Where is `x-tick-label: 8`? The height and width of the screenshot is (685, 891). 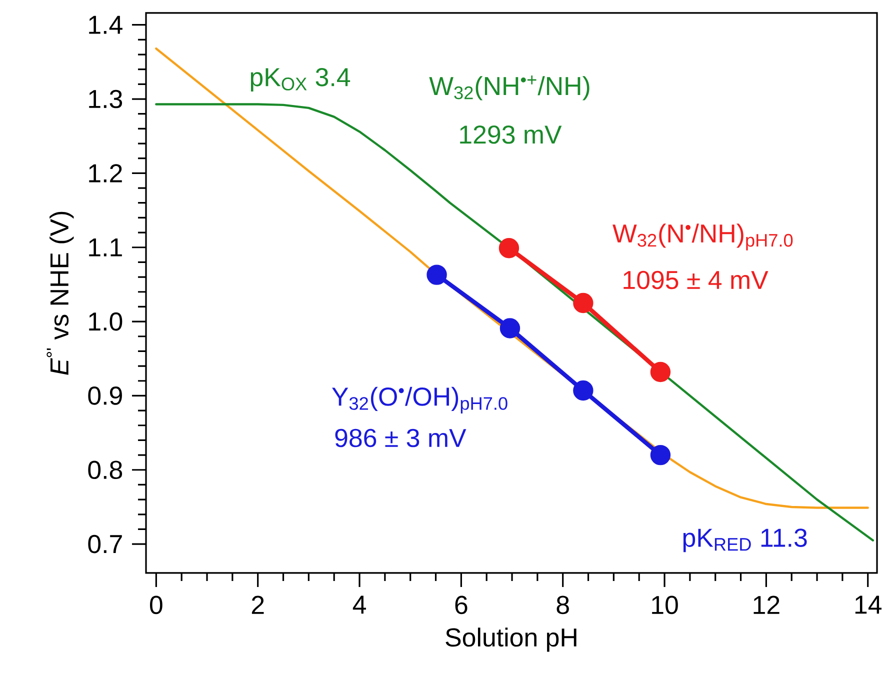 x-tick-label: 8 is located at coordinates (562, 605).